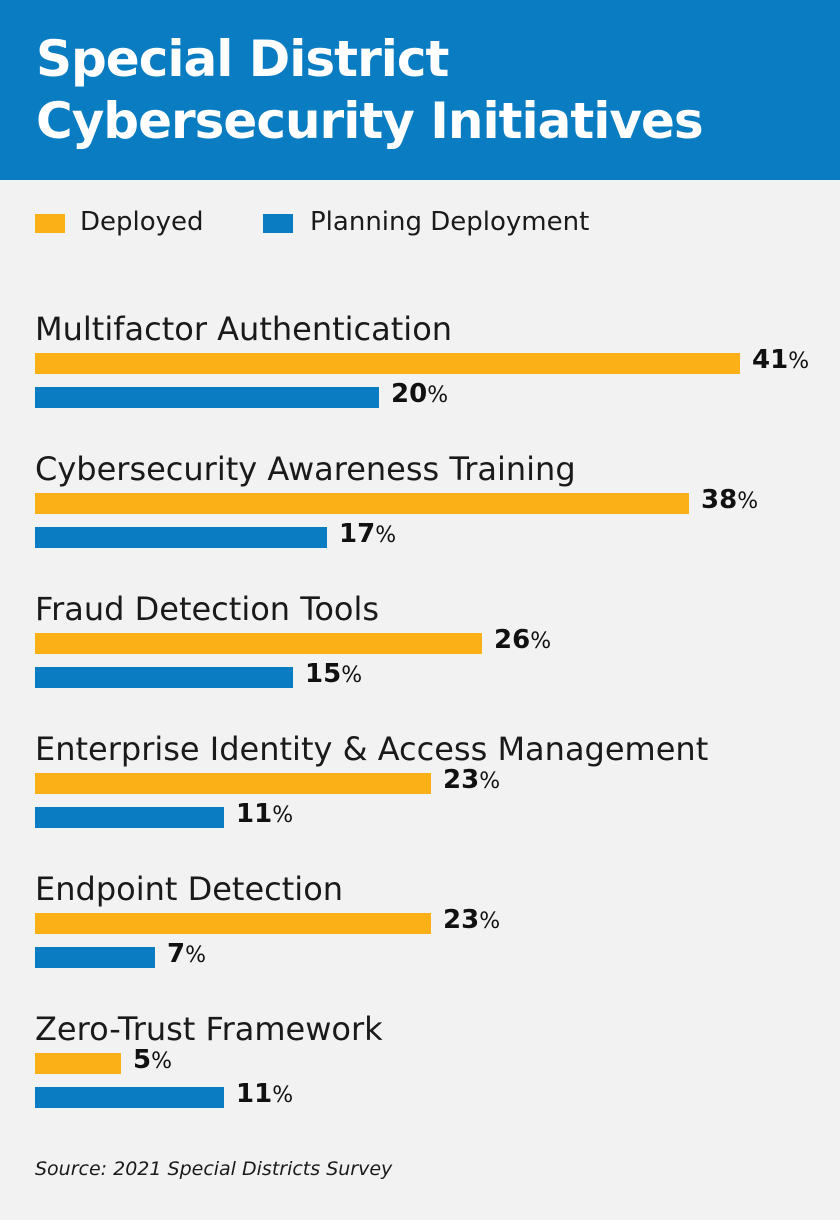 Image resolution: width=840 pixels, height=1220 pixels. What do you see at coordinates (50, 223) in the screenshot?
I see `legend-swatch-deployed` at bounding box center [50, 223].